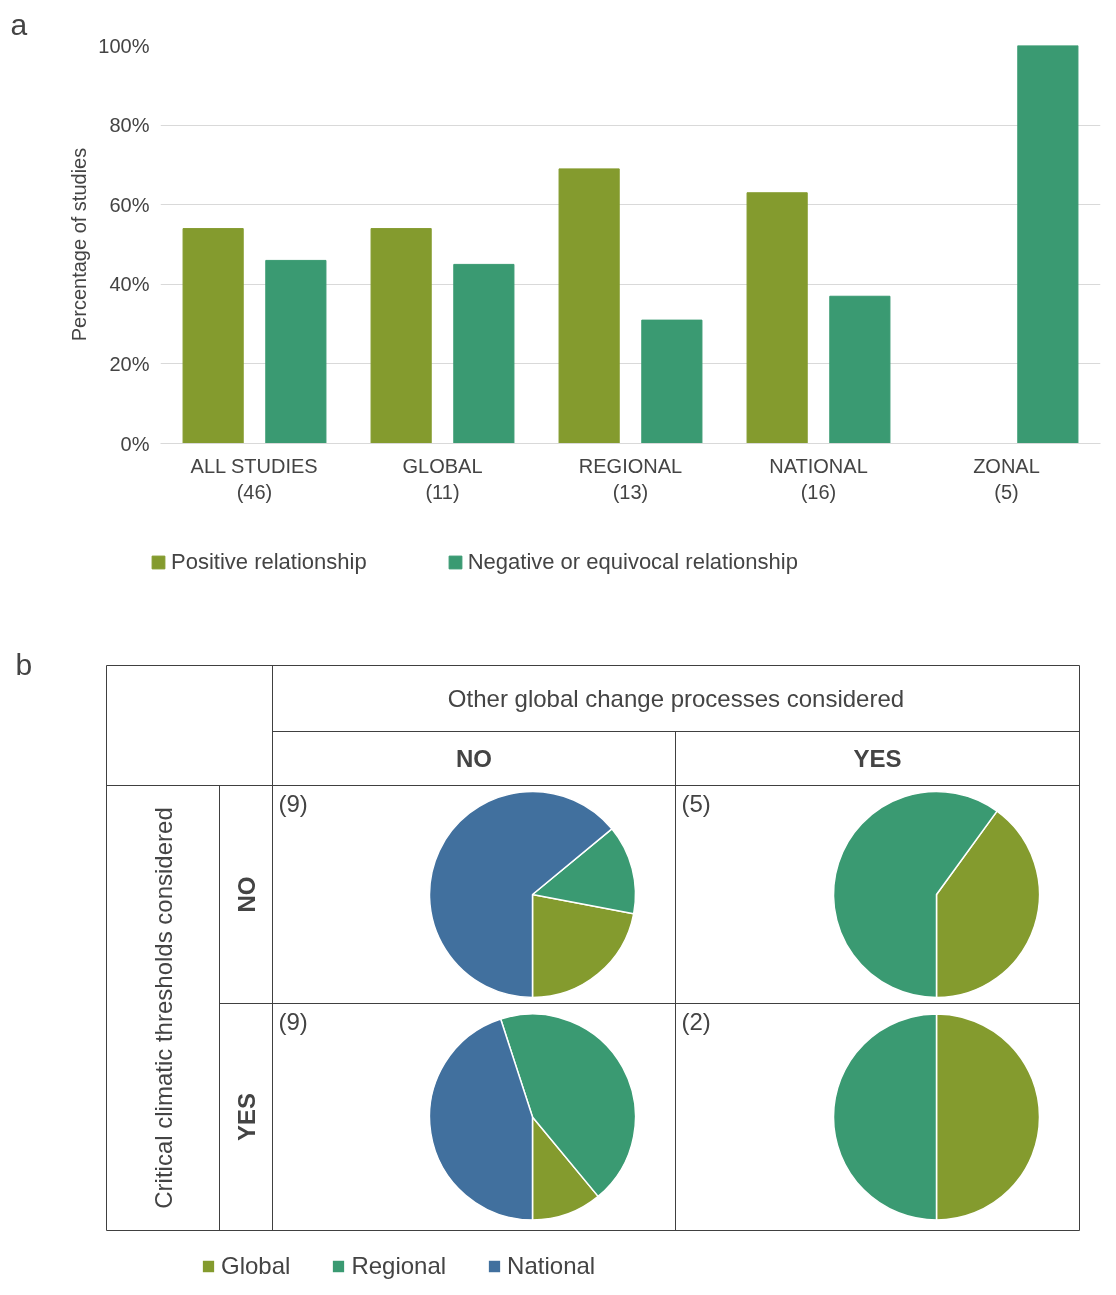 This screenshot has width=1116, height=1295. Describe the element at coordinates (818, 478) in the screenshot. I see `x-tick-label: NATIONAL (16)` at that location.